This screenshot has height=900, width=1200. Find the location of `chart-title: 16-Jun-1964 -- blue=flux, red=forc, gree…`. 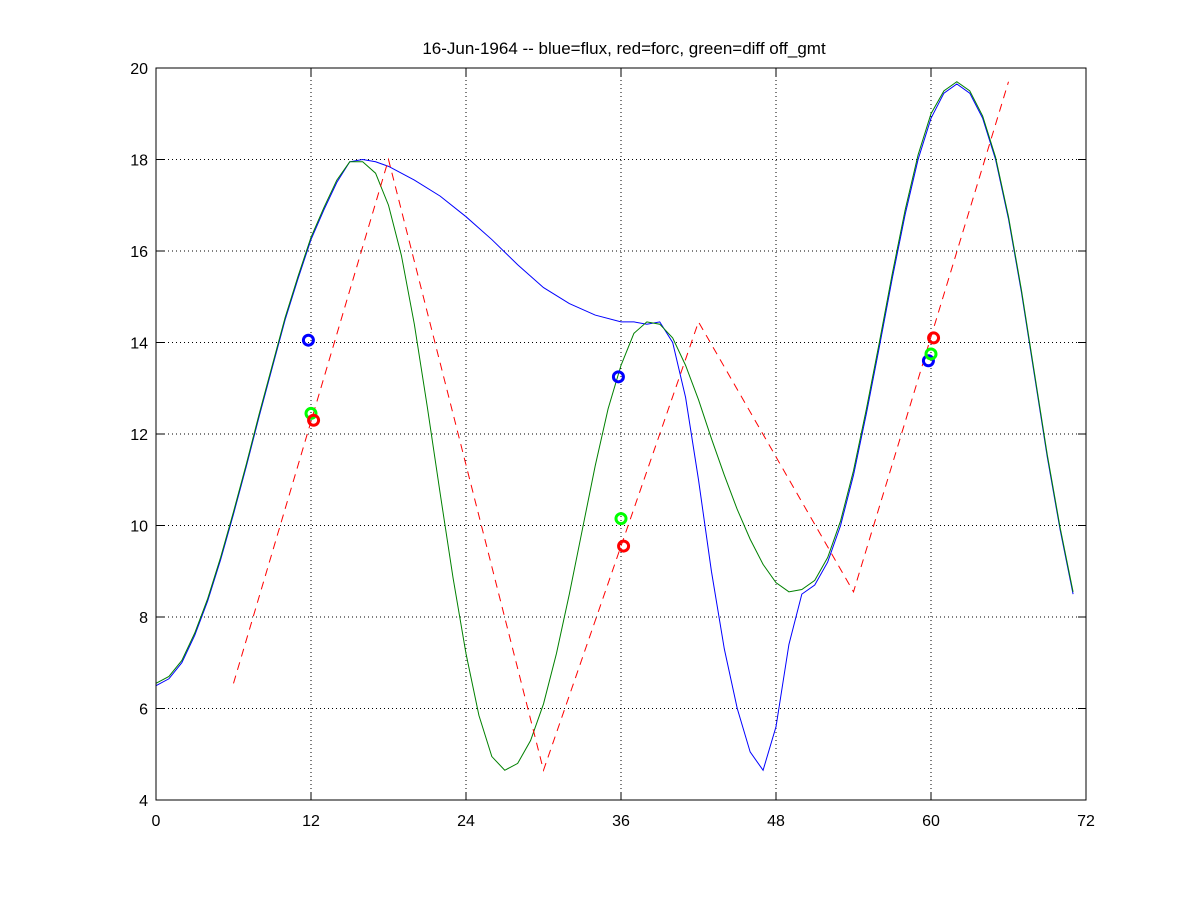

chart-title: 16-Jun-1964 -- blue=flux, red=forc, gree… is located at coordinates (624, 48).